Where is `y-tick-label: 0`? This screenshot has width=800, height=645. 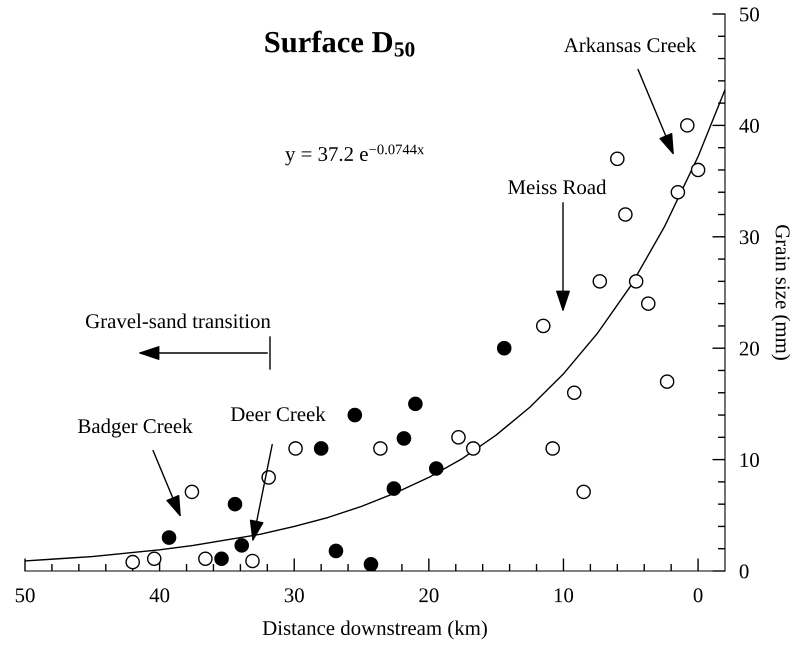
y-tick-label: 0 is located at coordinates (744, 571).